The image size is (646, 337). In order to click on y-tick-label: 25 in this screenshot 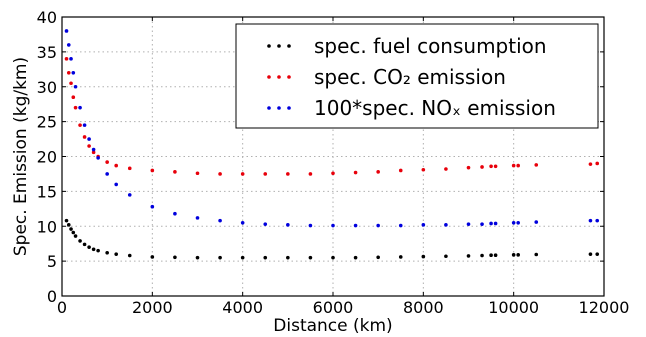, I will do `click(47, 122)`.